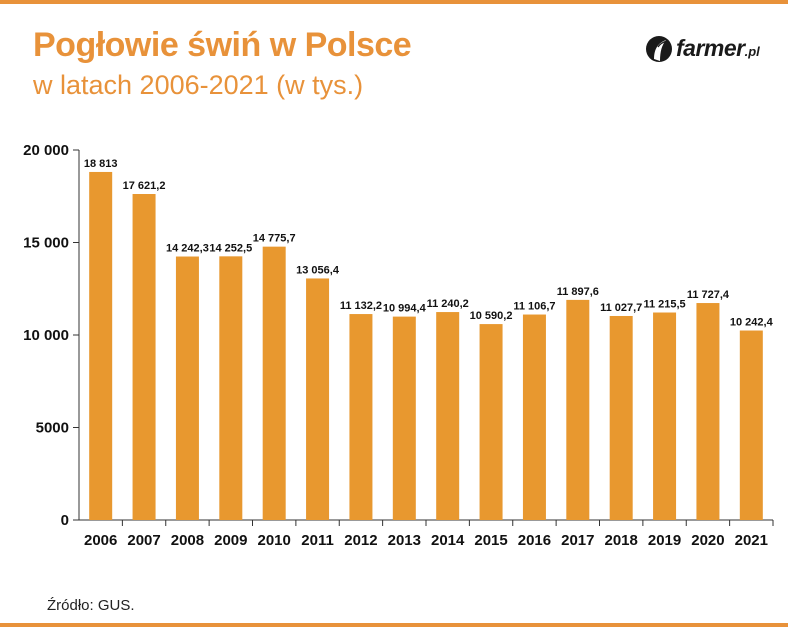  Describe the element at coordinates (491, 316) in the screenshot. I see `data-label: 10 590,2` at that location.